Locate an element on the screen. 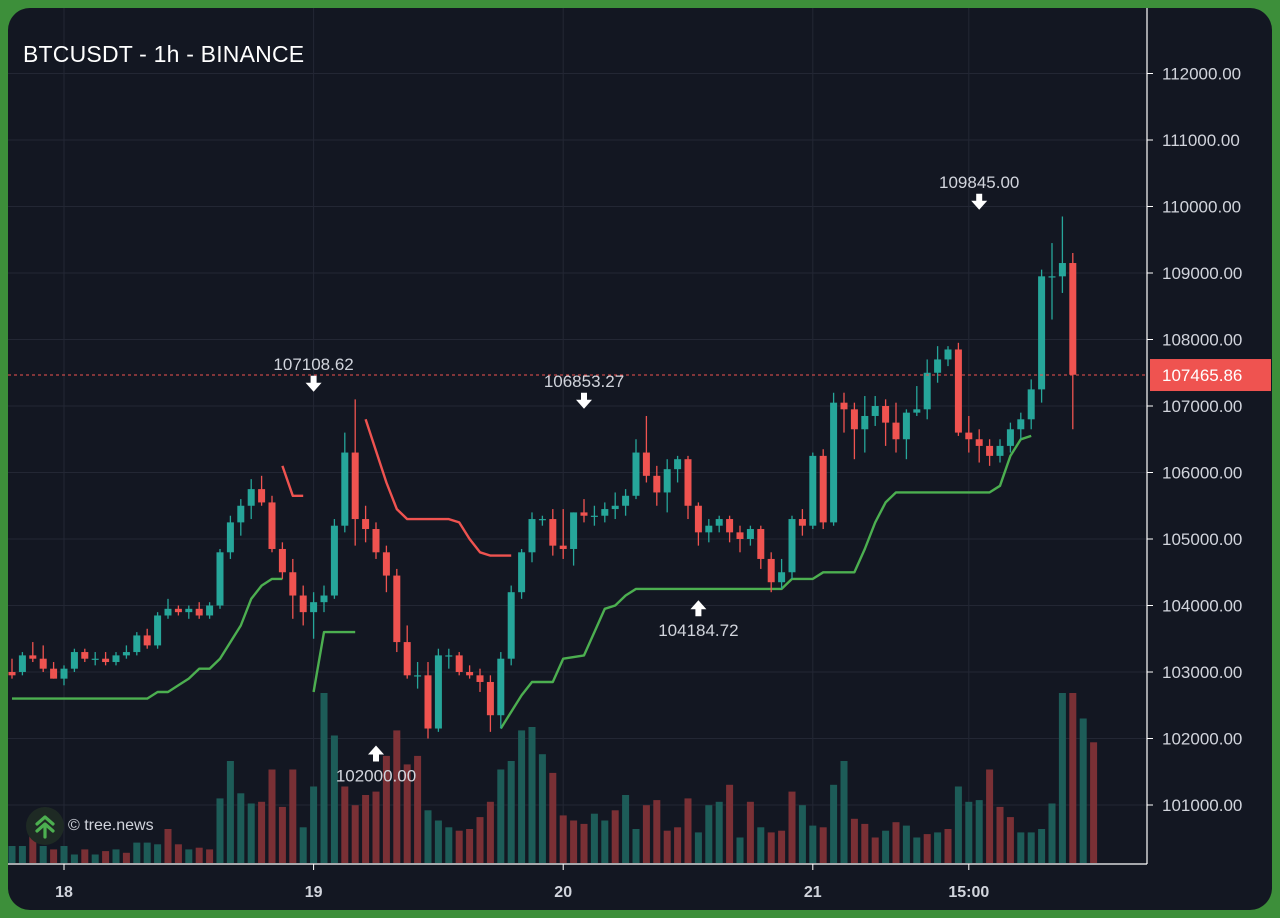 The height and width of the screenshot is (918, 1280). x-tick-label: 15:00 is located at coordinates (968, 892).